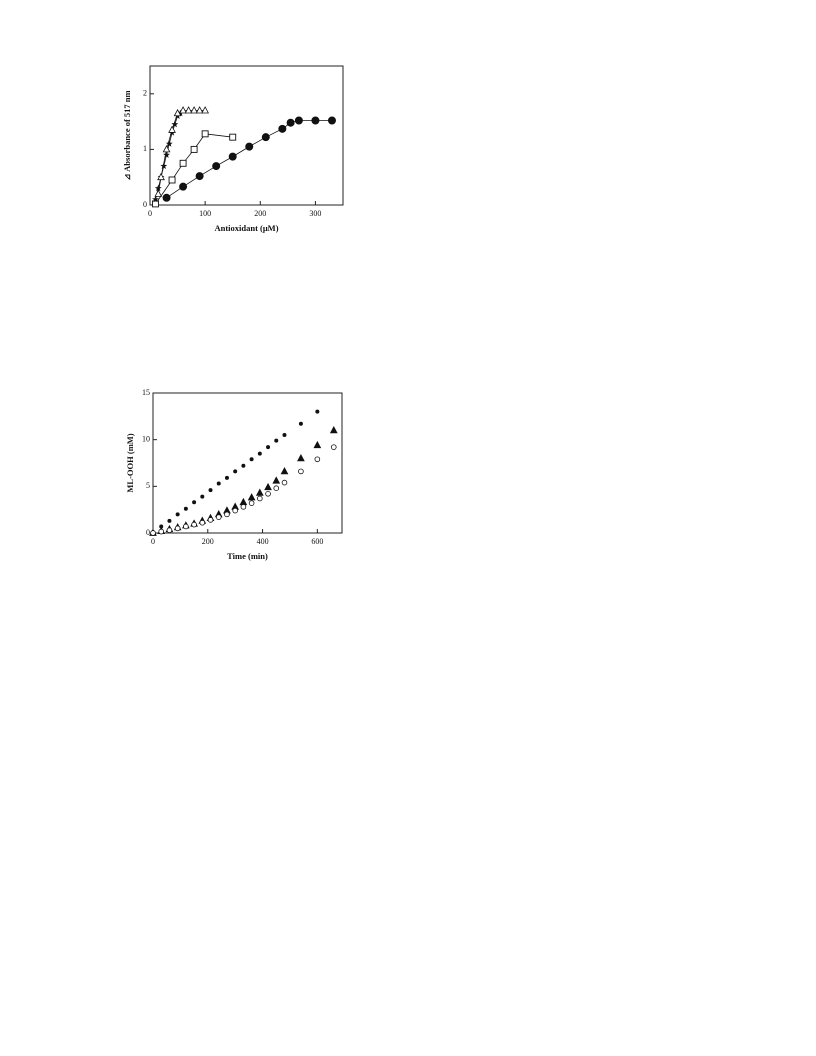  I want to click on y-tick-label: 2, so click(145, 93).